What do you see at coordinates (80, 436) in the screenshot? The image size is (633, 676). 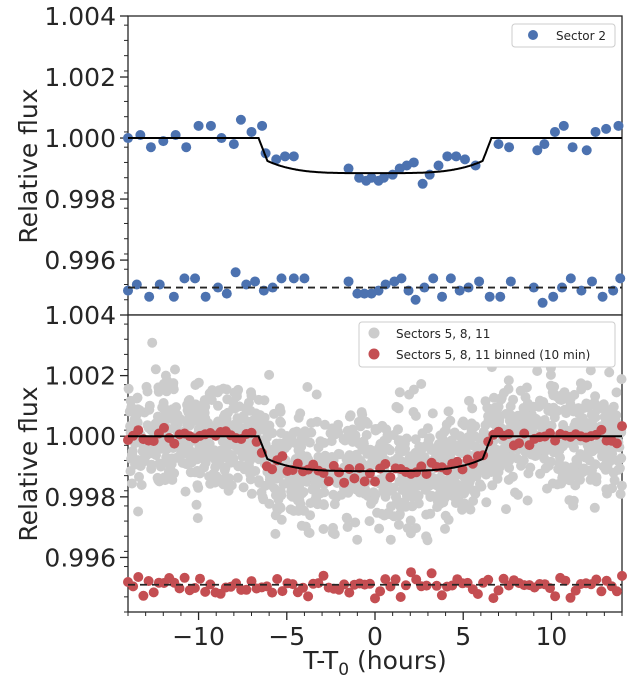 I see `bottom-y-tick-label: 1.000` at bounding box center [80, 436].